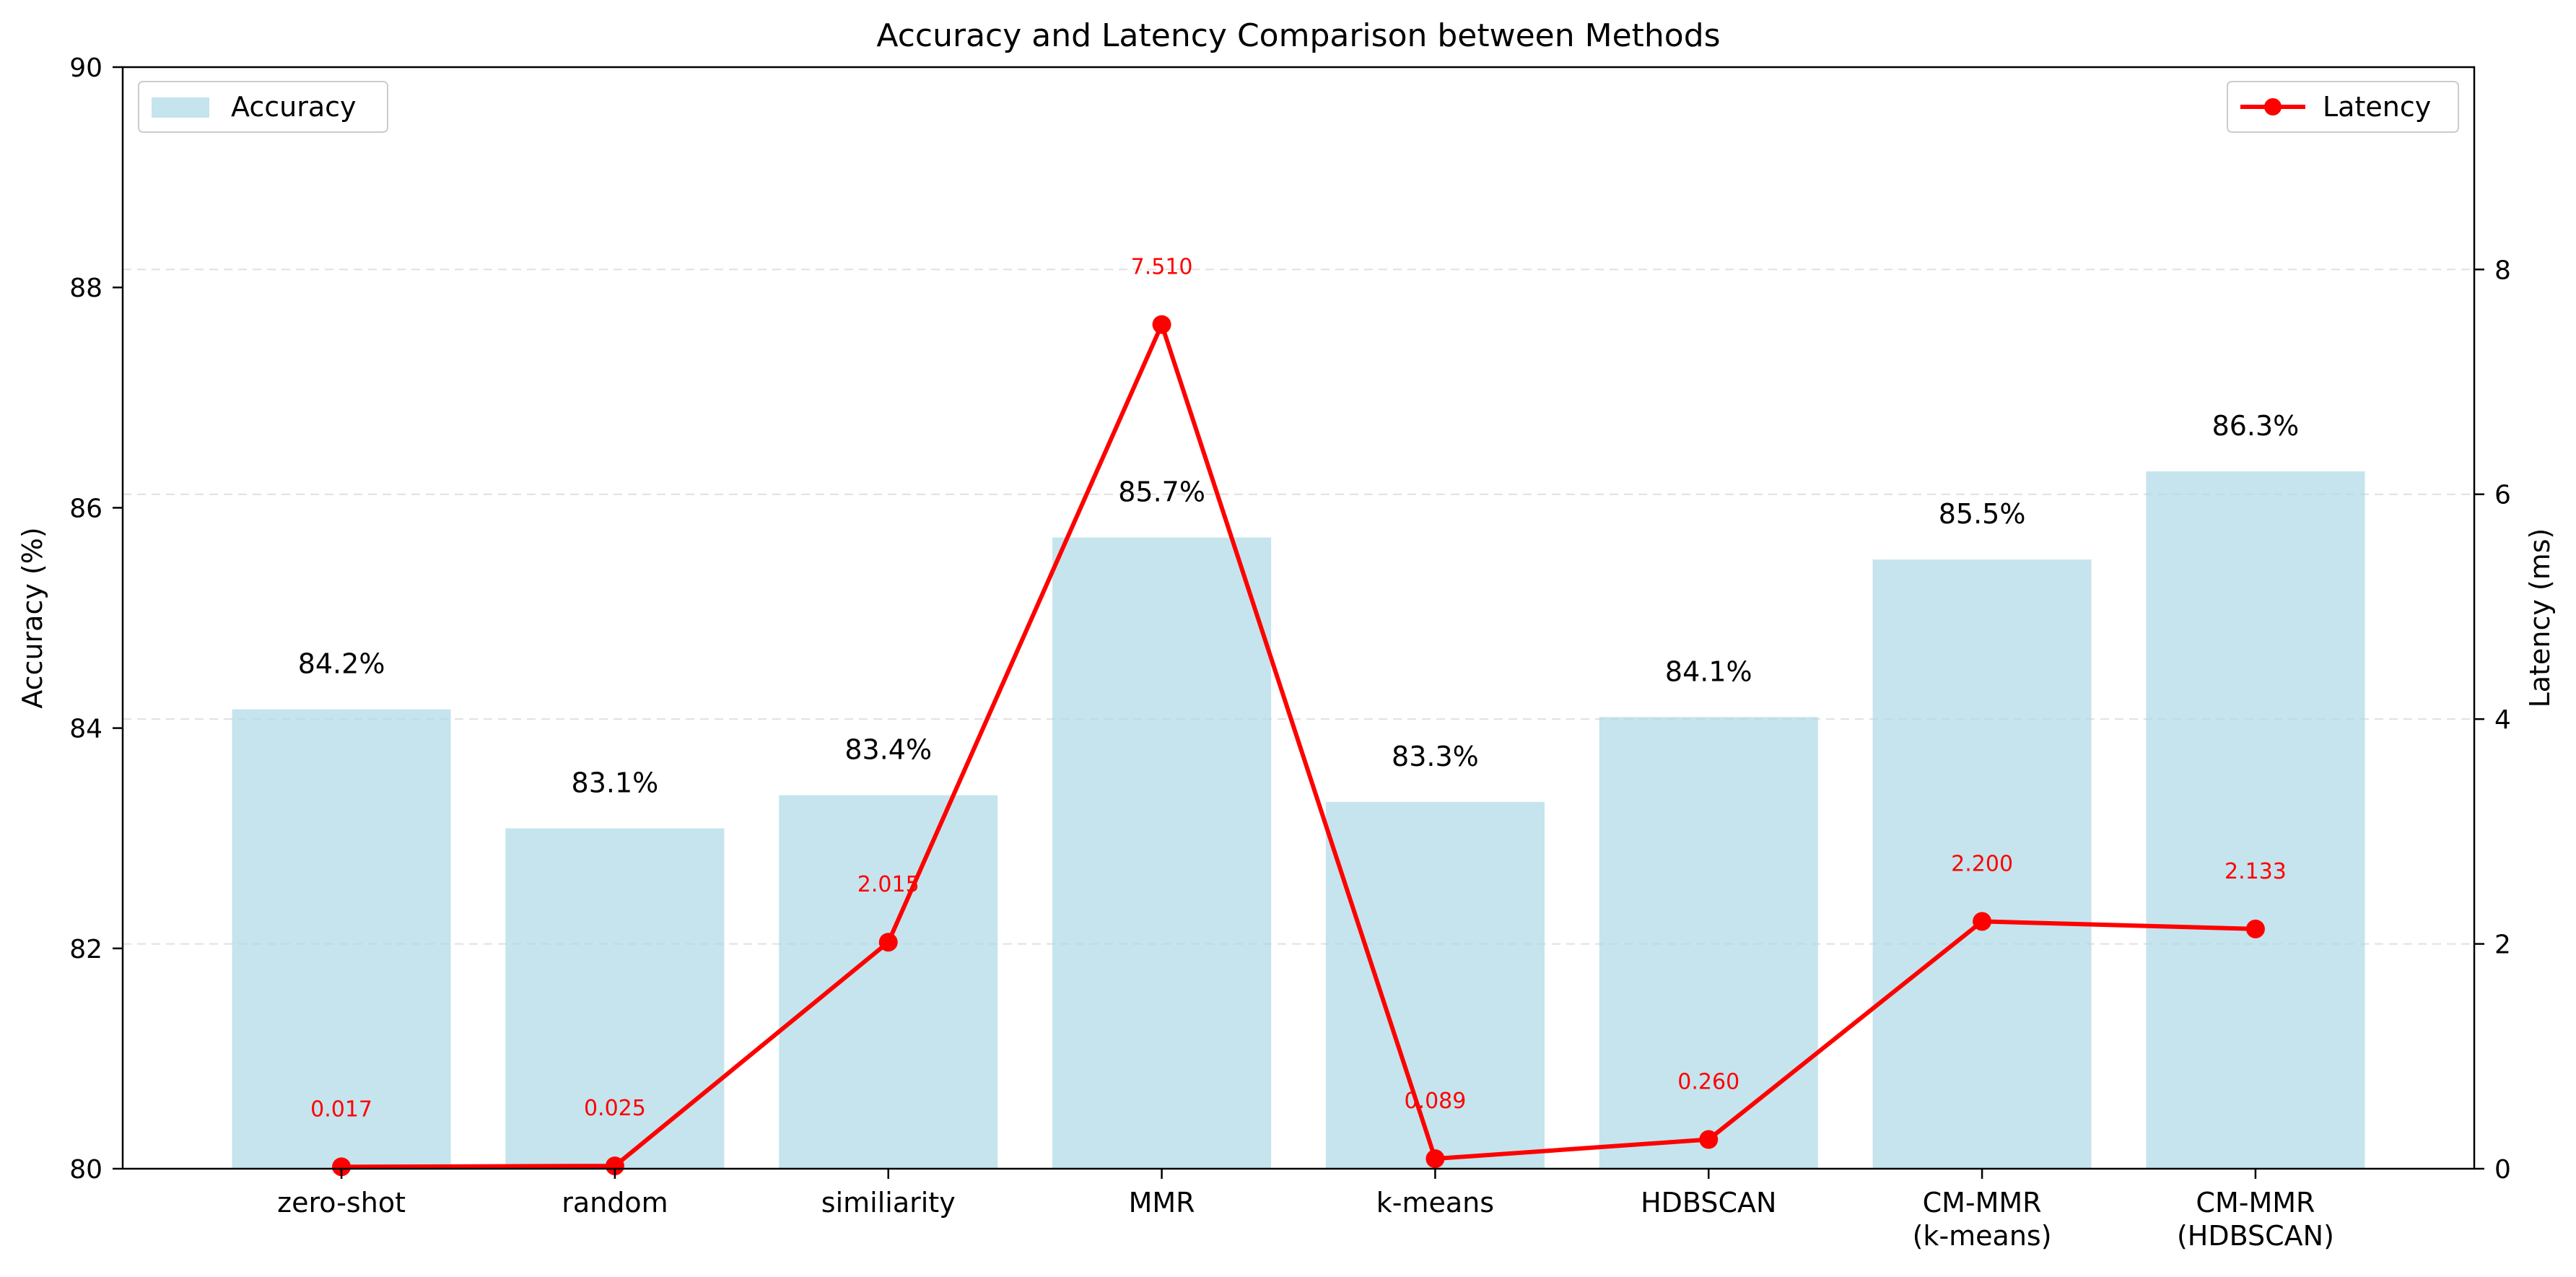  I want to click on latency-point-label: 2.133, so click(2255, 871).